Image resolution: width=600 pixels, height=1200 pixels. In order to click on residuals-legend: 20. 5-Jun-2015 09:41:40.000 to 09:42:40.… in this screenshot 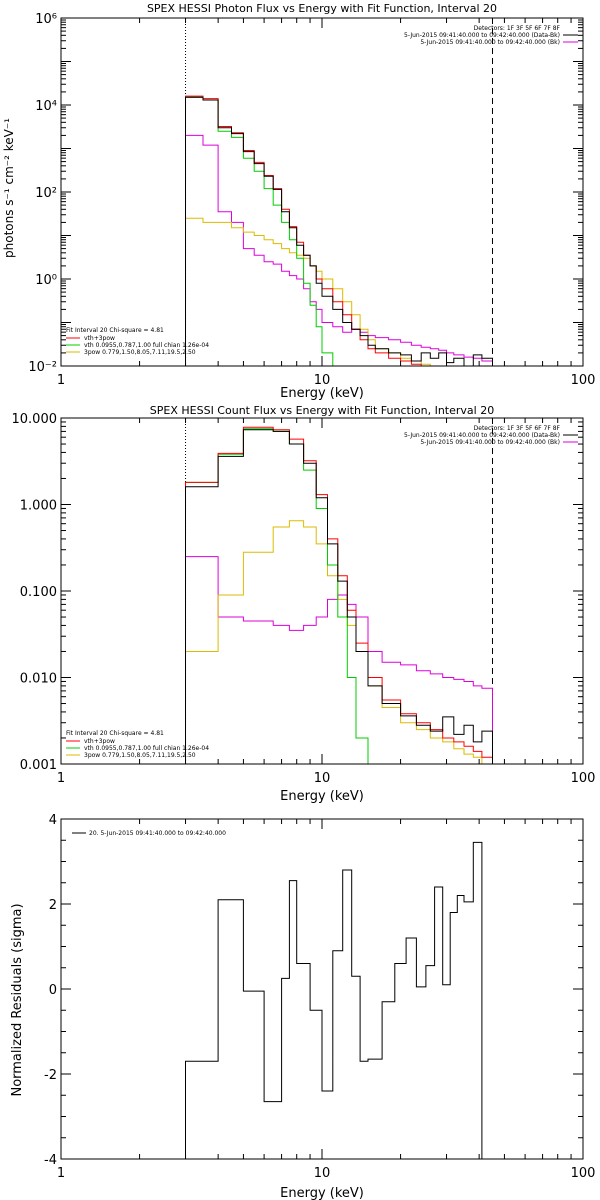, I will do `click(149, 833)`.